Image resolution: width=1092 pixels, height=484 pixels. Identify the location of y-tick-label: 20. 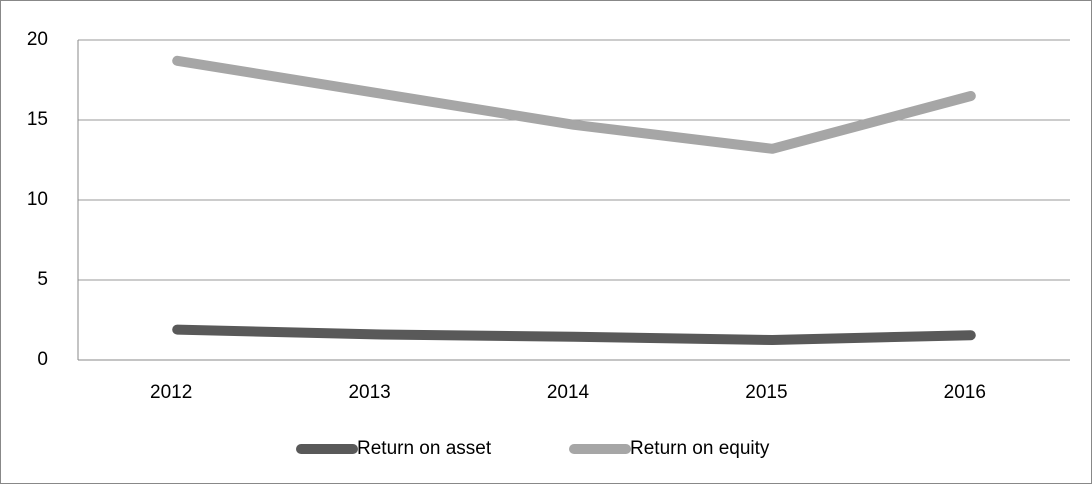
(37, 39).